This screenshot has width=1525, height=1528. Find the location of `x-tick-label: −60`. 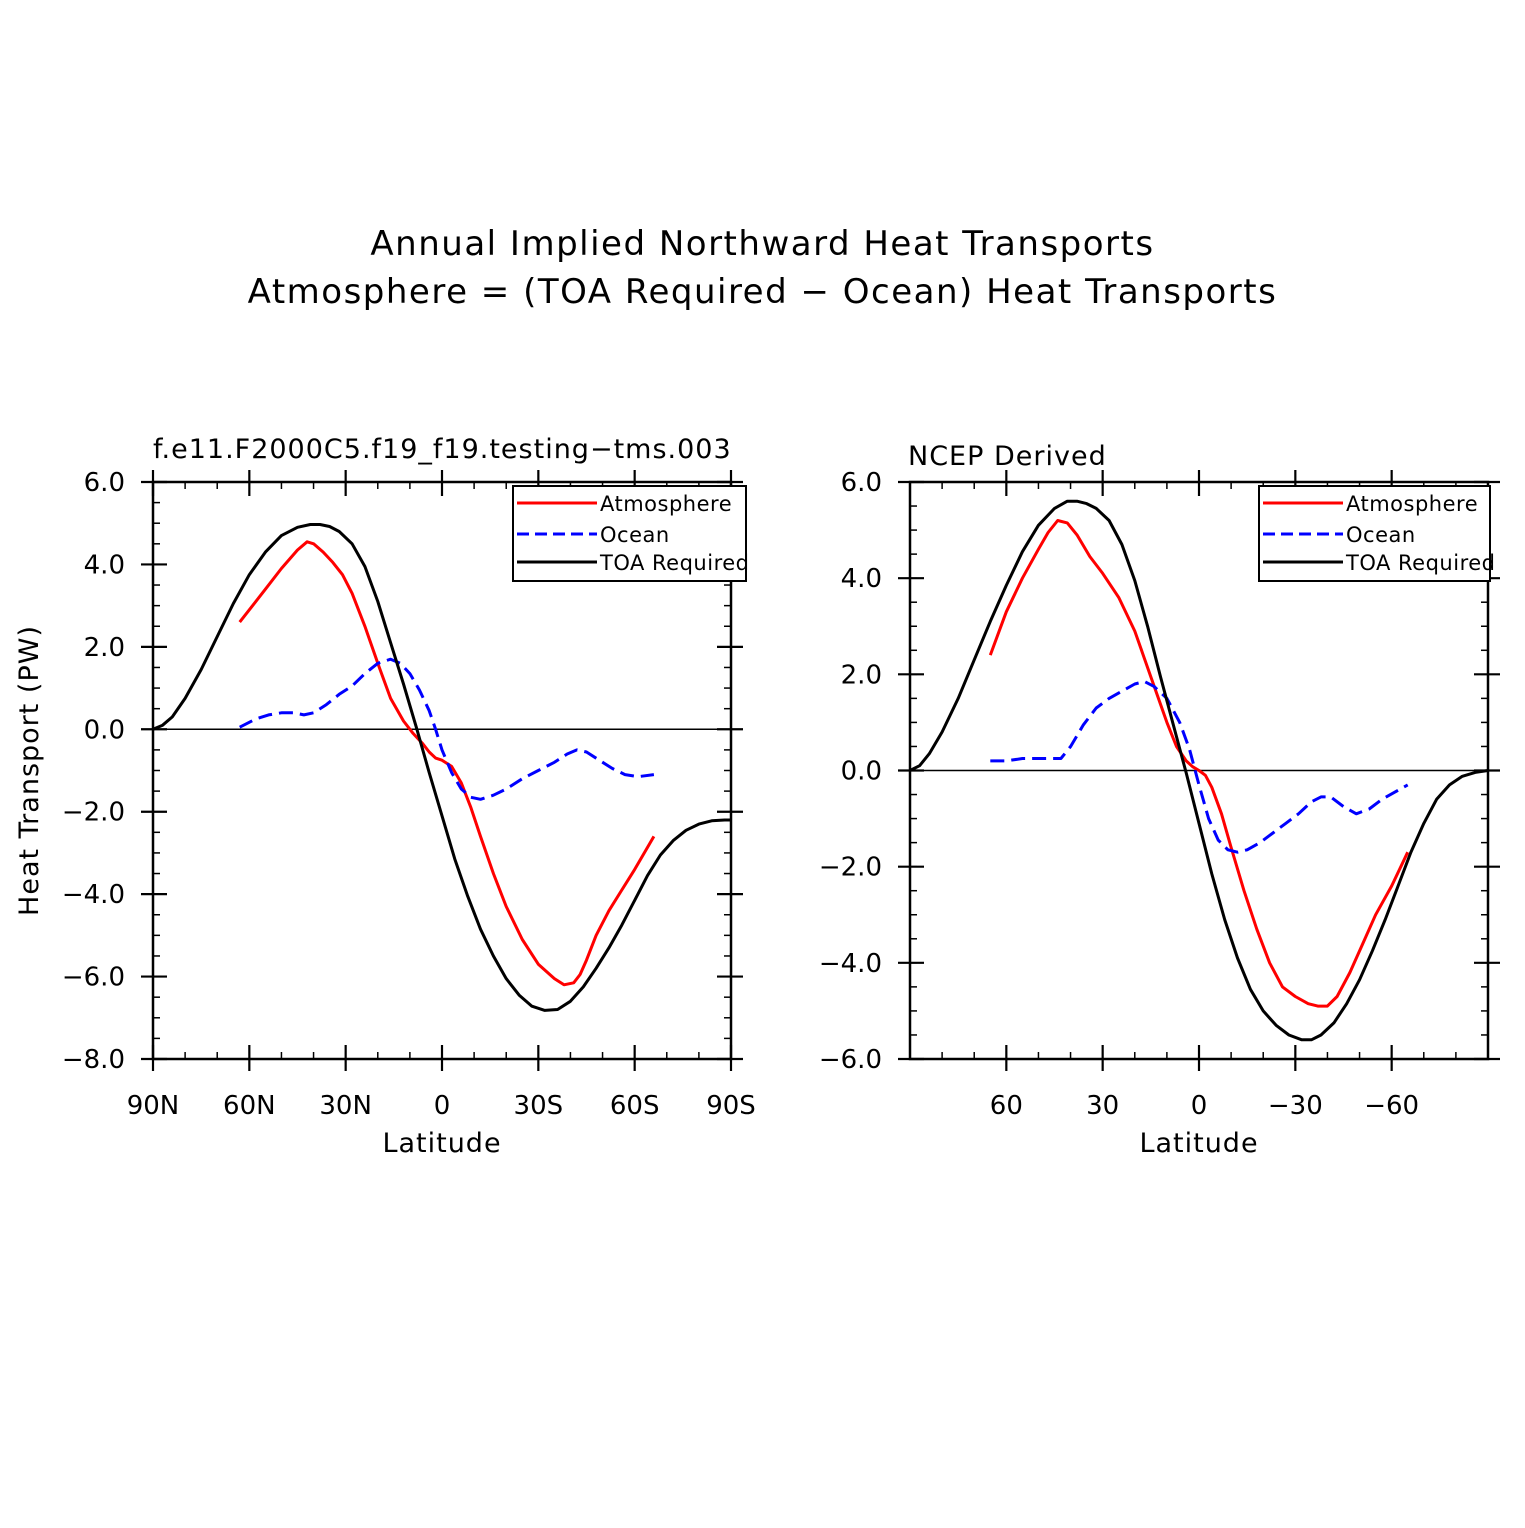

x-tick-label: −60 is located at coordinates (1391, 1106).